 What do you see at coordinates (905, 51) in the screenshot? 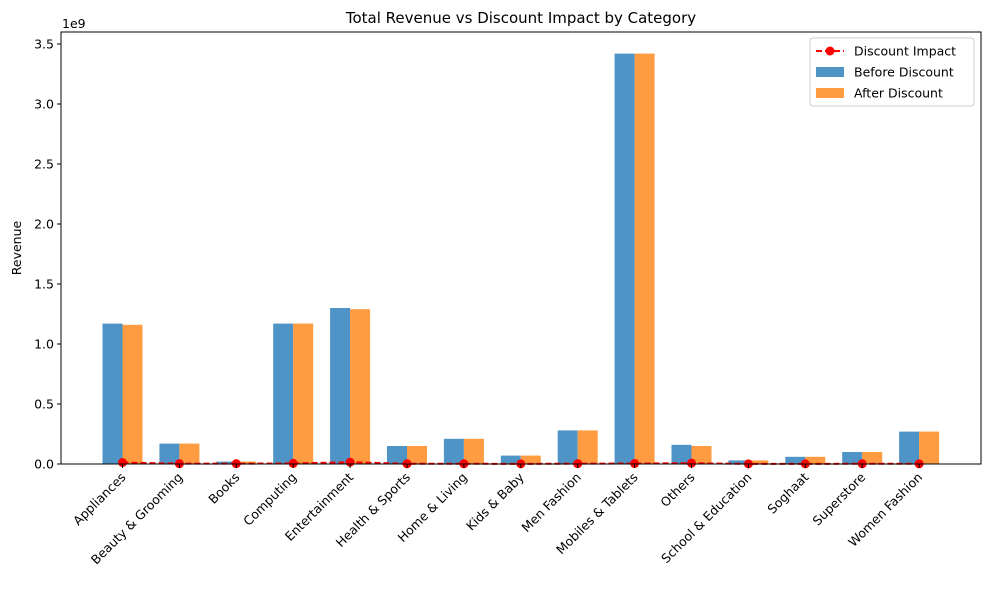
I see `legend-label: Discount Impact` at bounding box center [905, 51].